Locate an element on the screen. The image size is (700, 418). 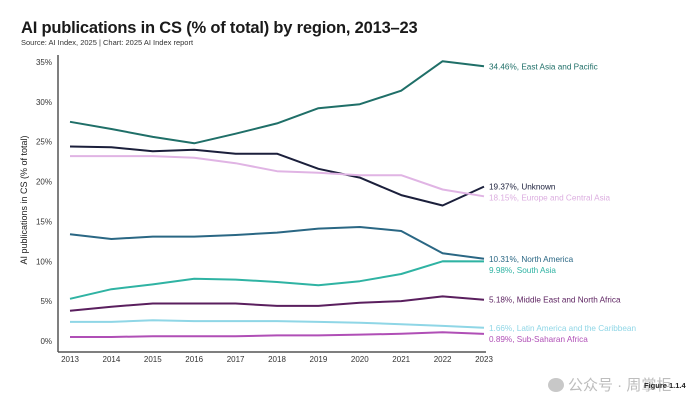
x-tick-label: 2013 is located at coordinates (70, 359).